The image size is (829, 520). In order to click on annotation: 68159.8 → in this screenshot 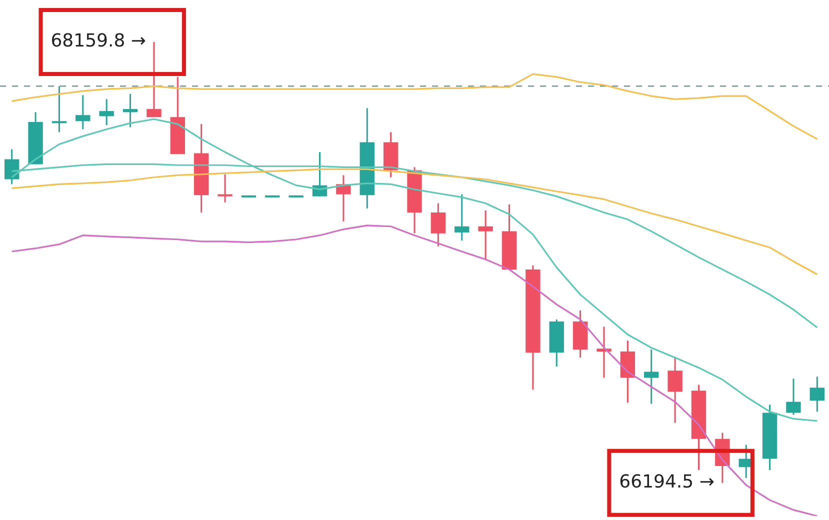, I will do `click(98, 41)`.